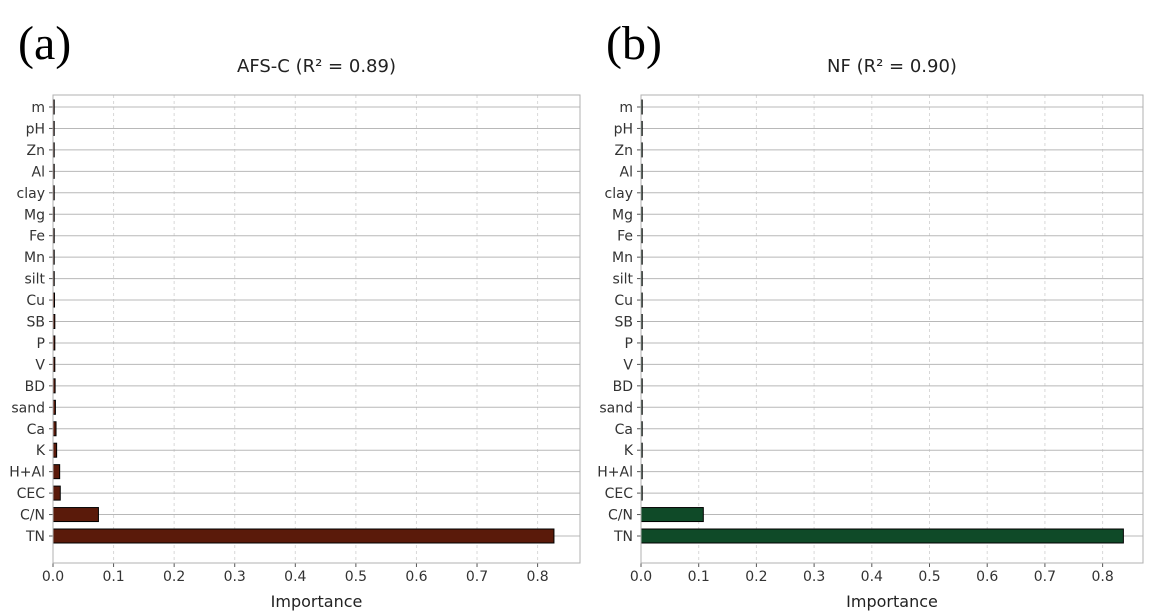  I want to click on bar-k, so click(55, 450).